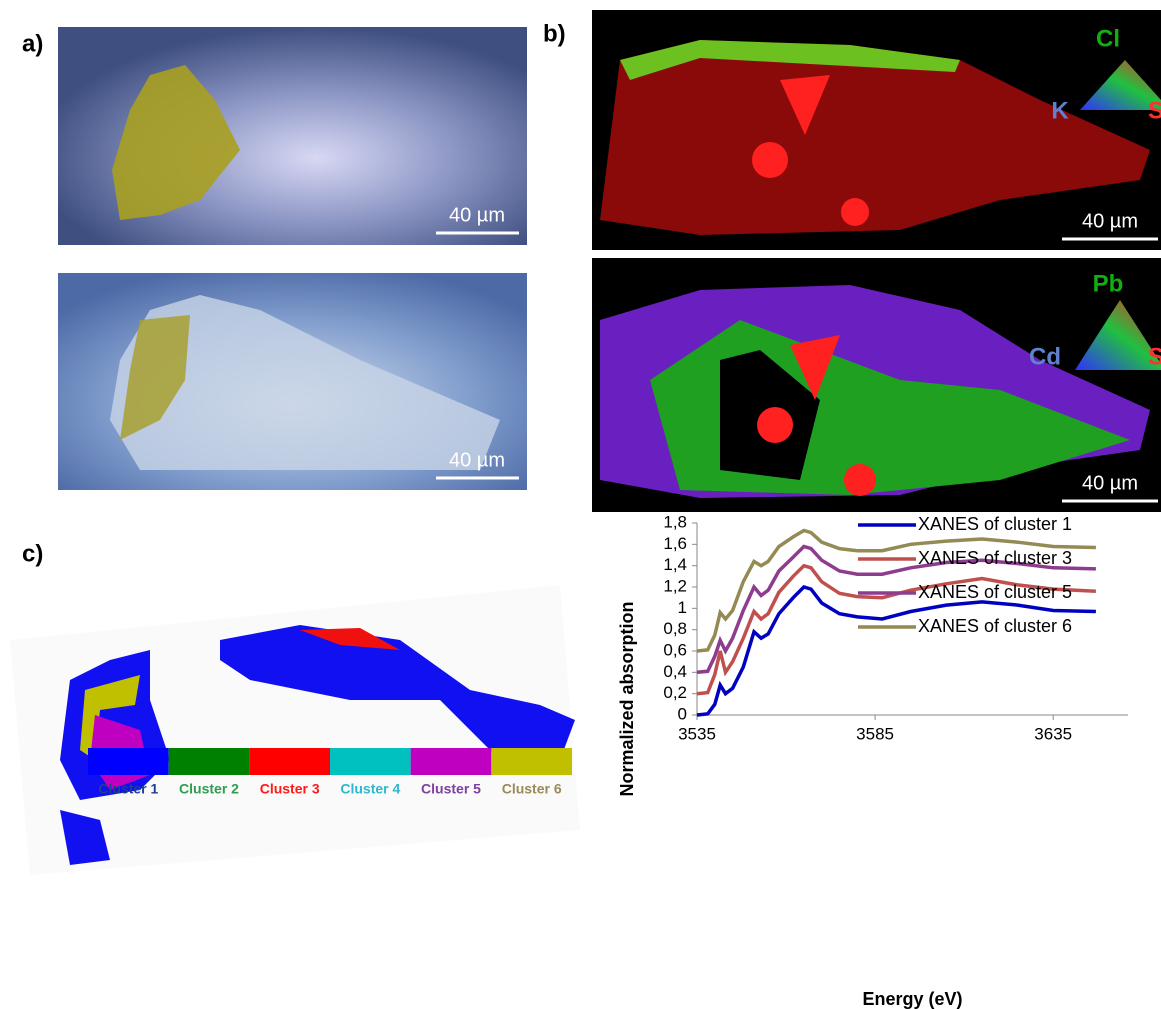 The width and height of the screenshot is (1161, 1009). Describe the element at coordinates (1053, 733) in the screenshot. I see `x-tick-label: 3635` at that location.